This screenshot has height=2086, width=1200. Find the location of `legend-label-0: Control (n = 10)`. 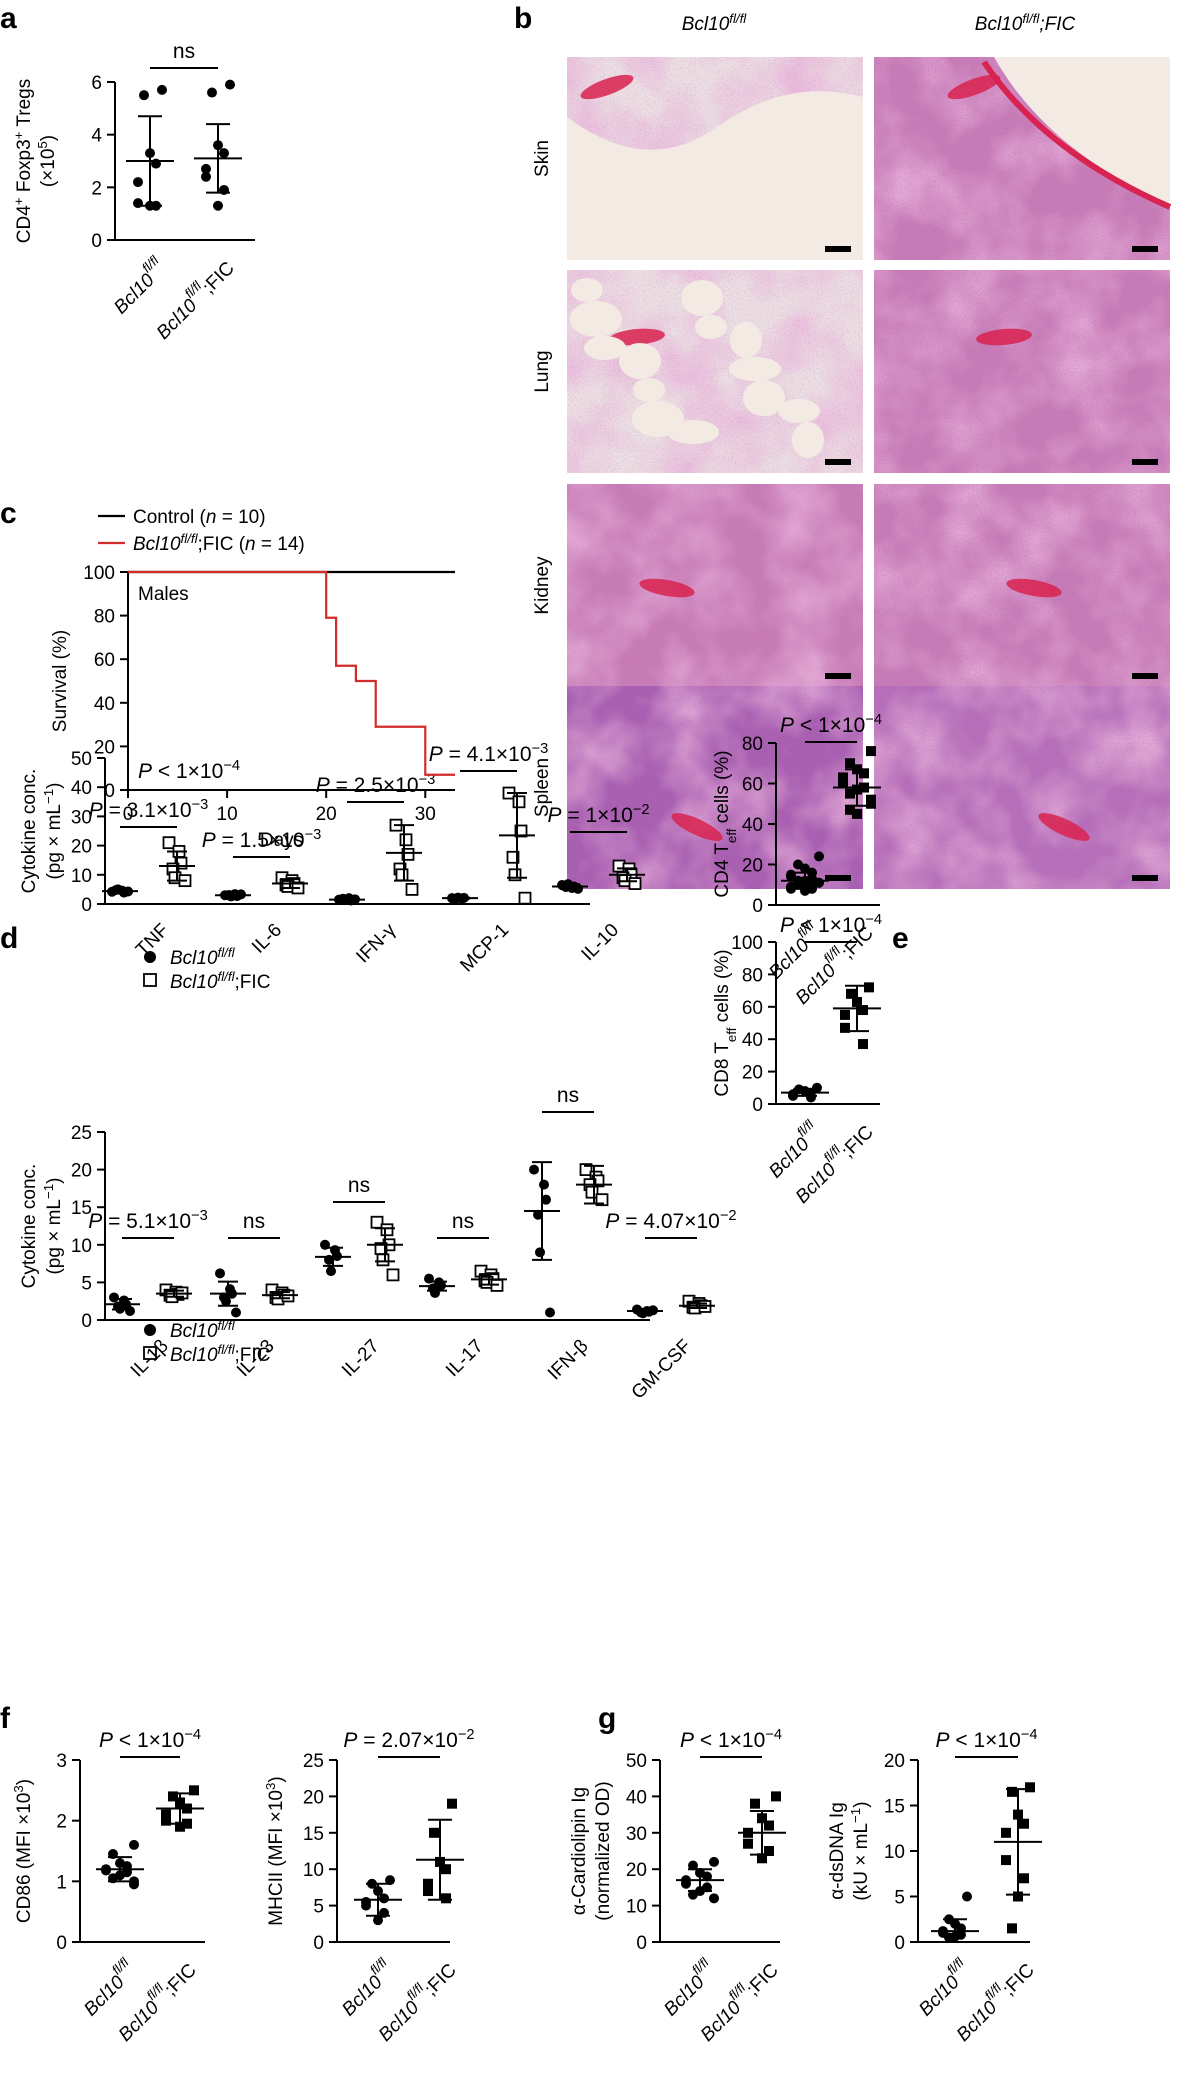

legend-label-0: Control (n = 10) is located at coordinates (199, 517).